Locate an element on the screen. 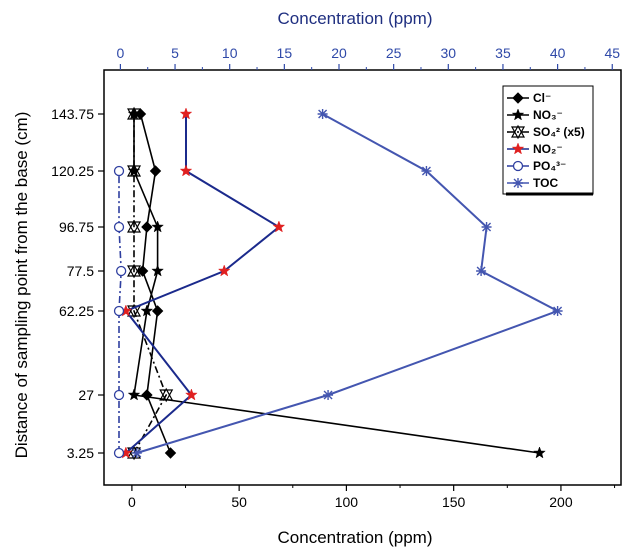 Image resolution: width=630 pixels, height=550 pixels. legend-marker-so4 is located at coordinates (518, 132).